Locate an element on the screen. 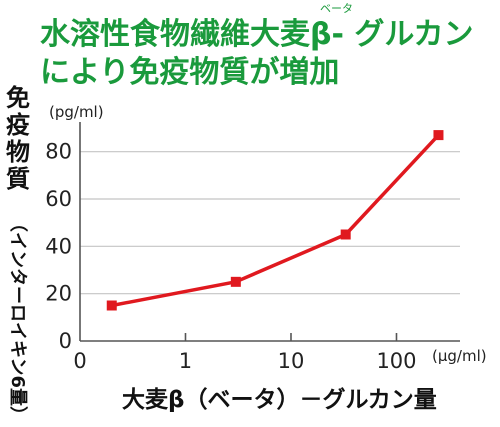  x-tick-label: 0 is located at coordinates (79, 361).